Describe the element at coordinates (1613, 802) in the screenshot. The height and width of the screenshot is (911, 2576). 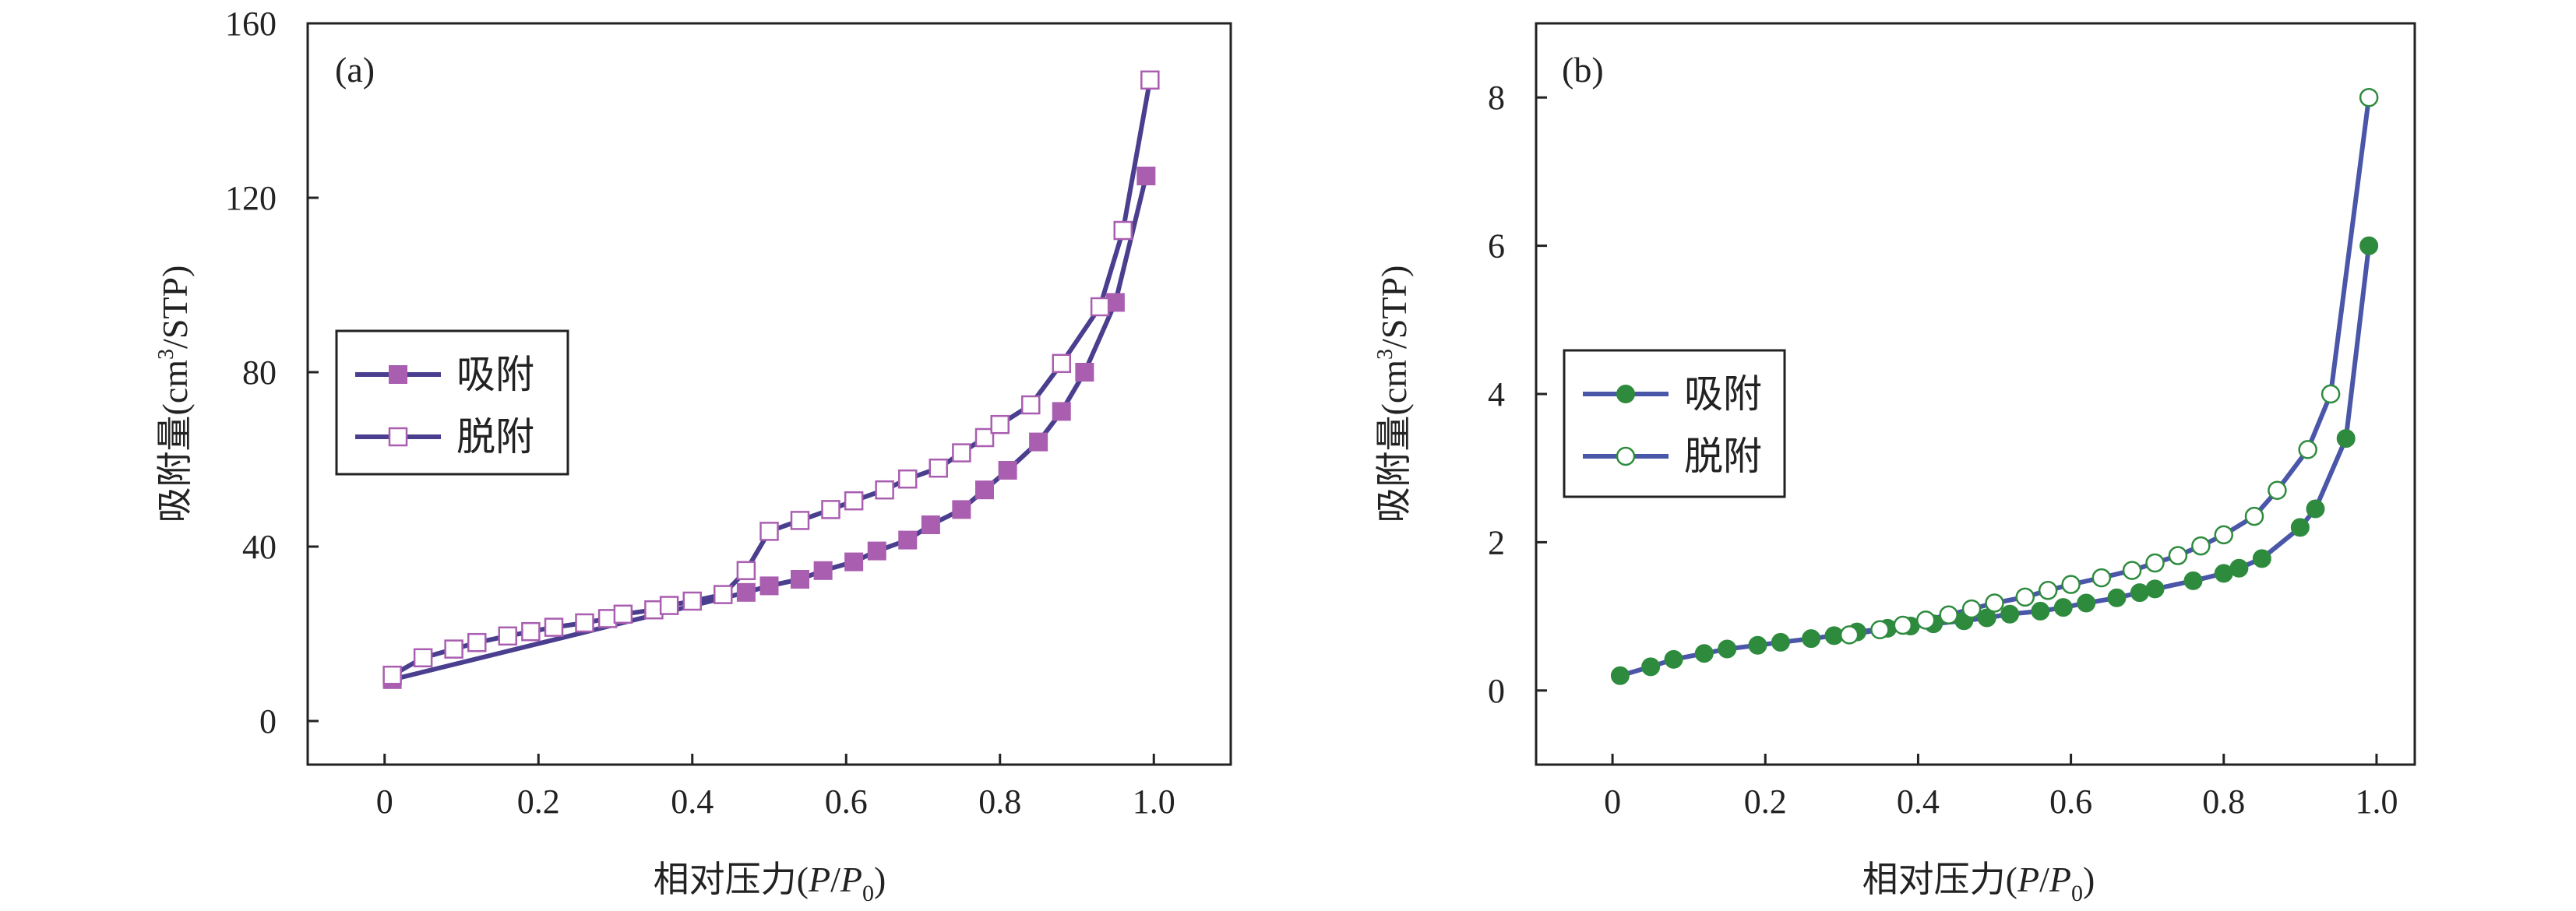
I see `x-tick-label: 0` at that location.